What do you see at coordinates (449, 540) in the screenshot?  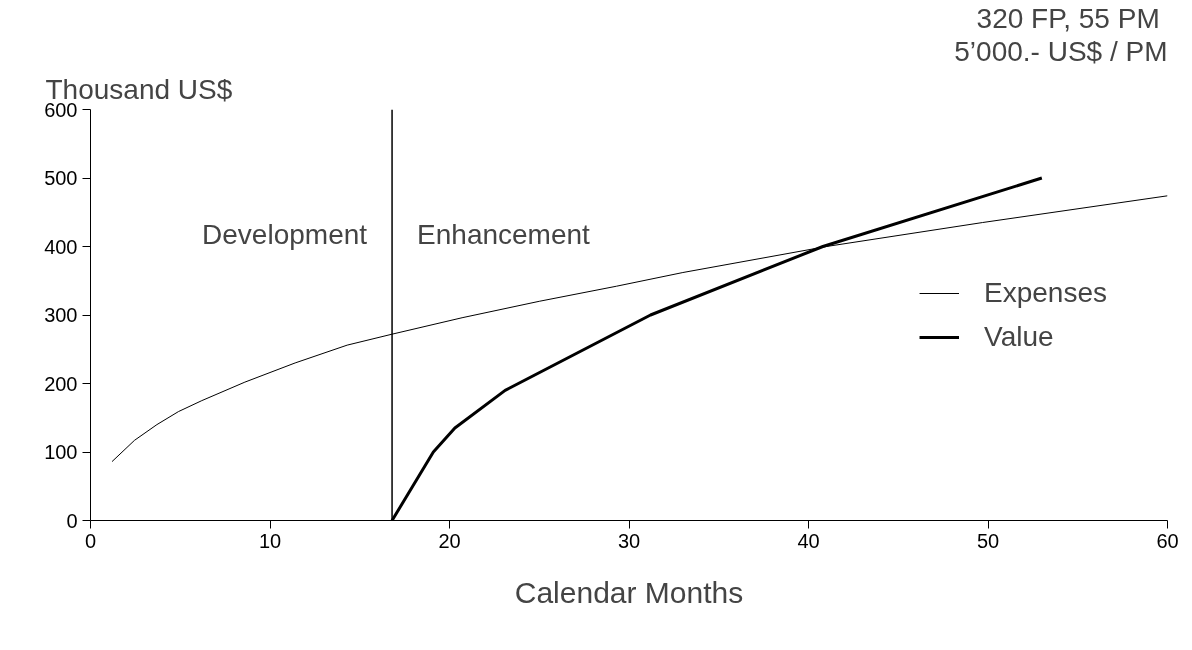 I see `x-tick-label: 20` at bounding box center [449, 540].